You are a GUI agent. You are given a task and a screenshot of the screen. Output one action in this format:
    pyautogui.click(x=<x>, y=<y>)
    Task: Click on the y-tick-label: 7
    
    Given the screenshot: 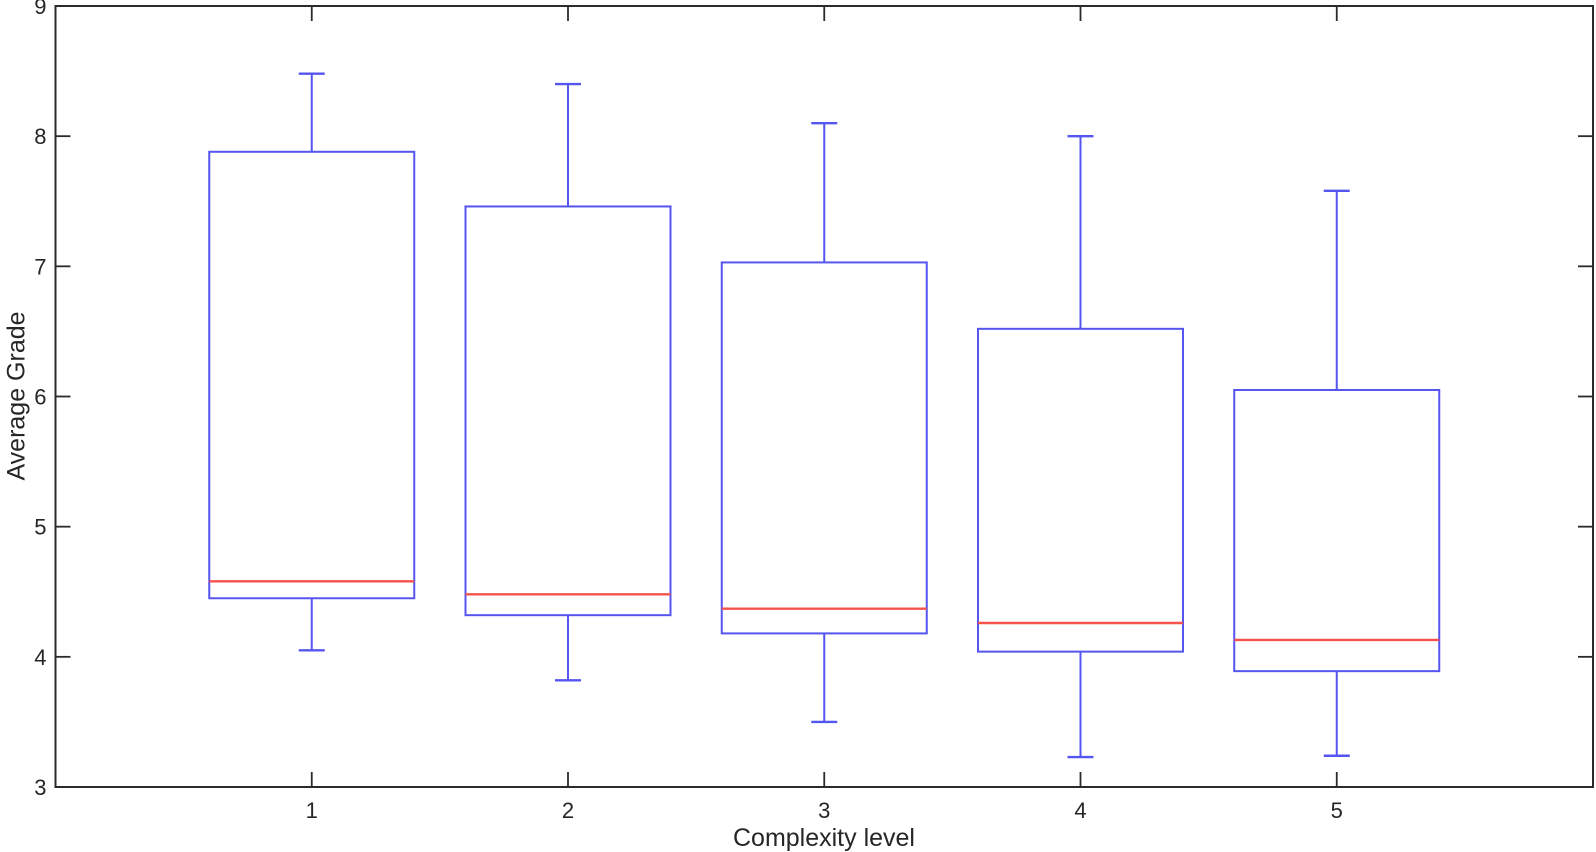 What is the action you would take?
    pyautogui.click(x=40, y=266)
    